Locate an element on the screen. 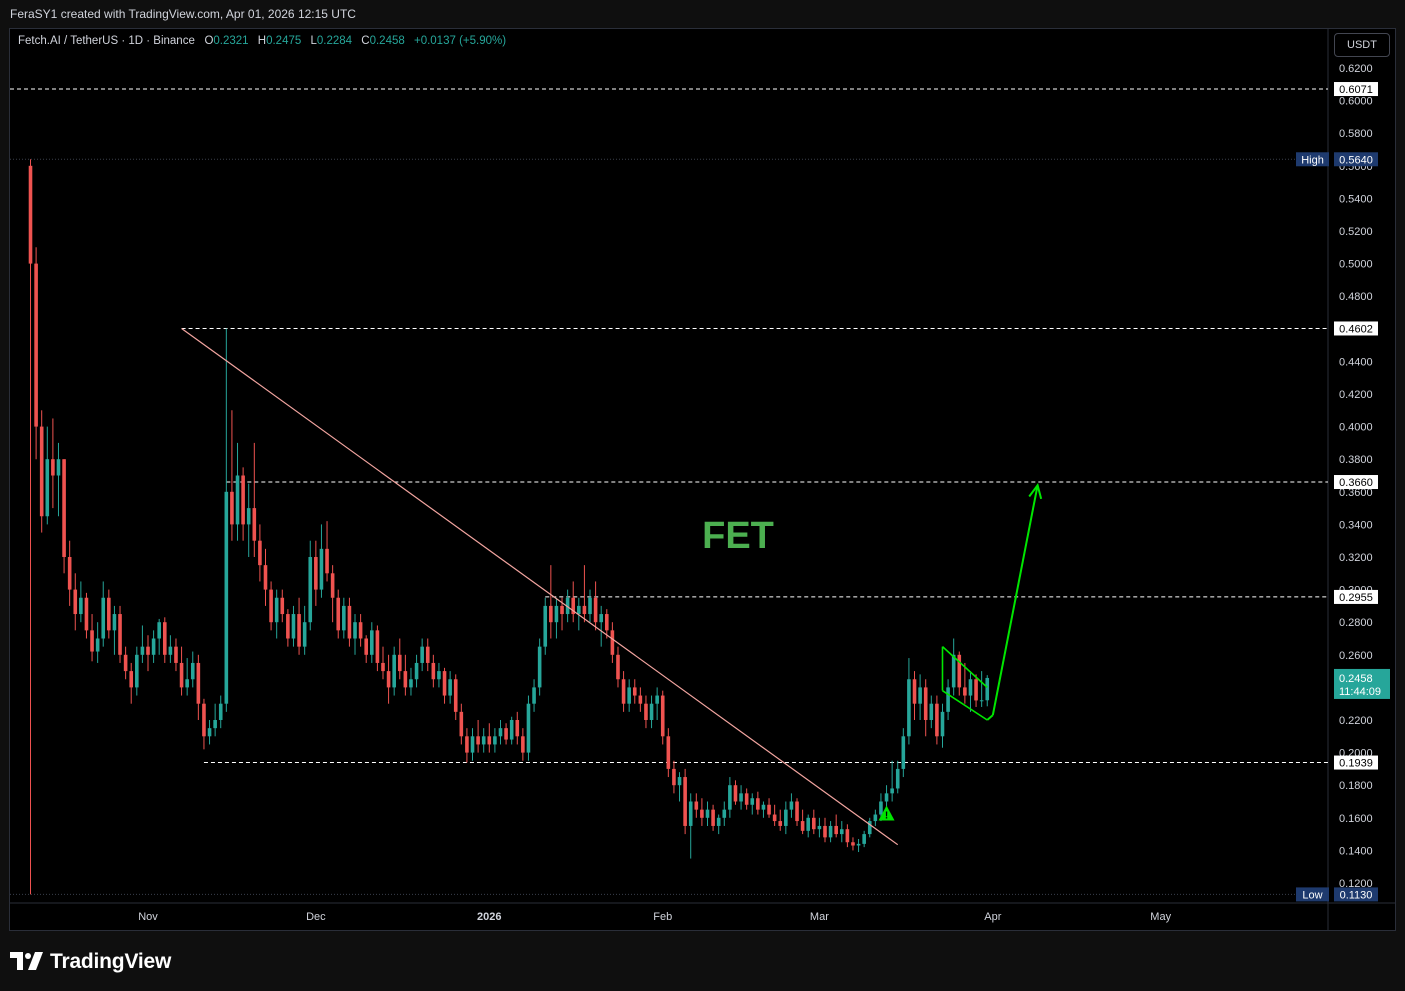 The height and width of the screenshot is (991, 1405). price-tick-label: 0.5200 is located at coordinates (1356, 232).